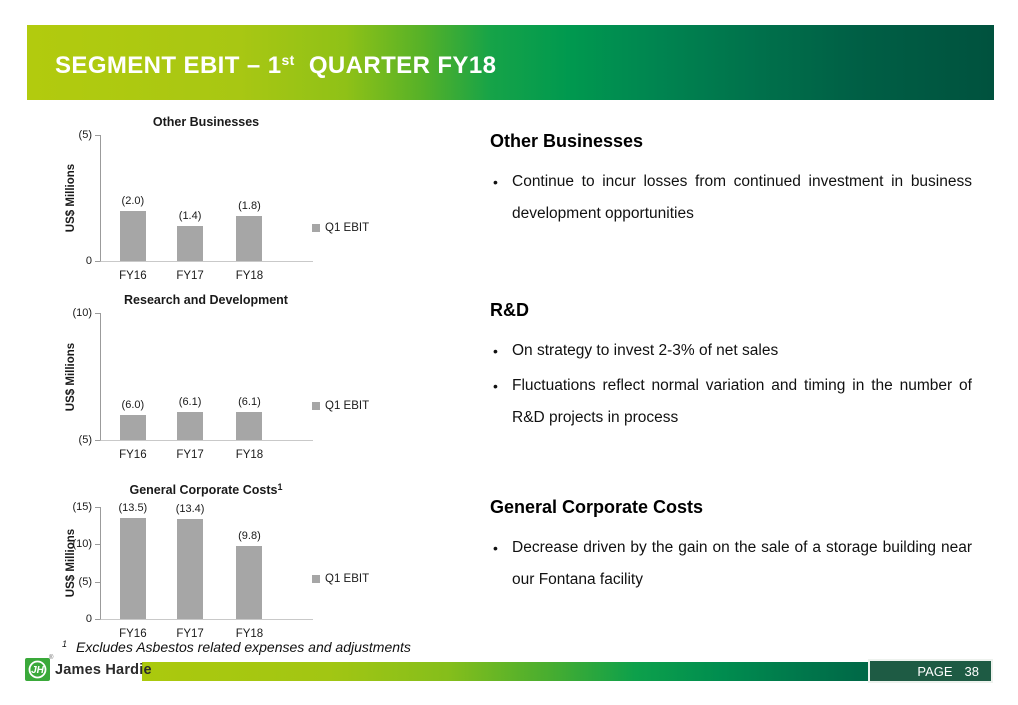  I want to click on slide-title: SEGMENT EBIT – 1st QUARTER FY18, so click(261, 63).